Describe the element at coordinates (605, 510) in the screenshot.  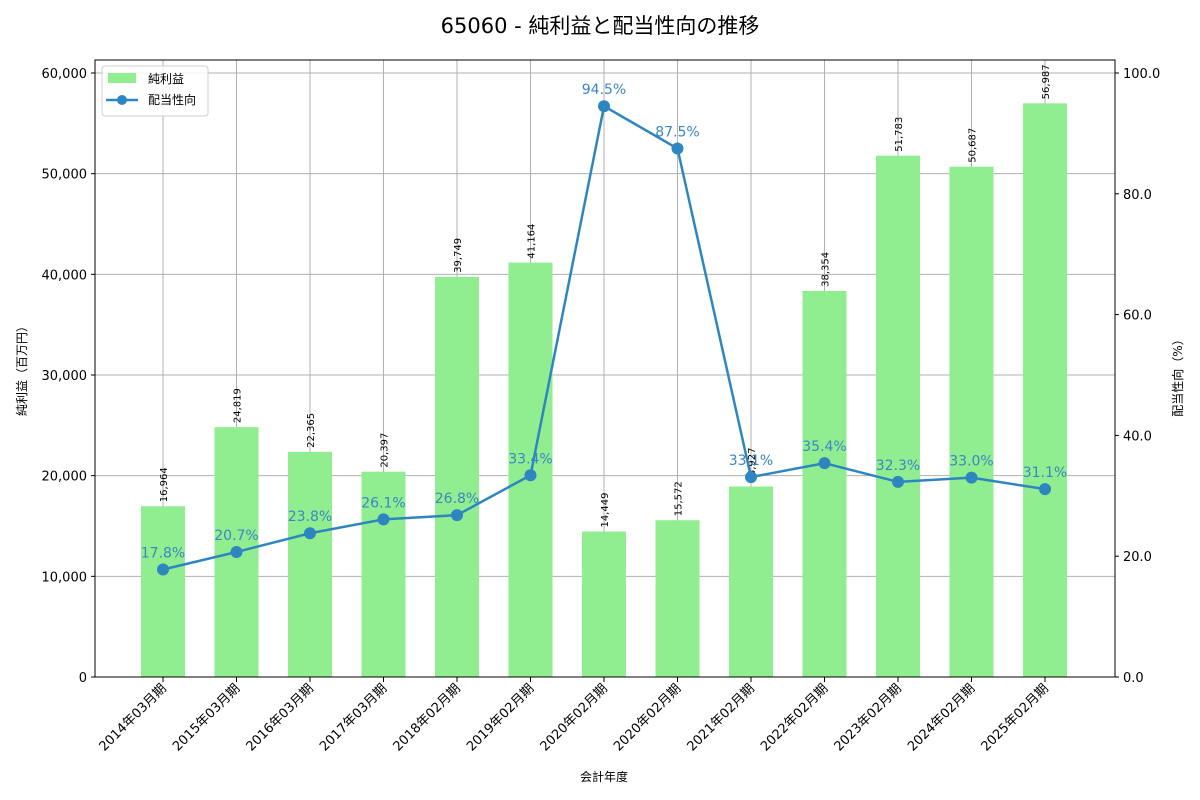
I see `bar-value-label: 14,449` at that location.